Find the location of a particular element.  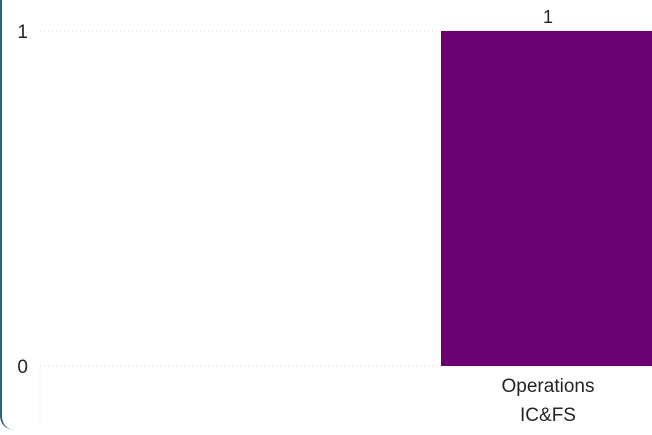

x-tick-label: IC&FS is located at coordinates (548, 415).